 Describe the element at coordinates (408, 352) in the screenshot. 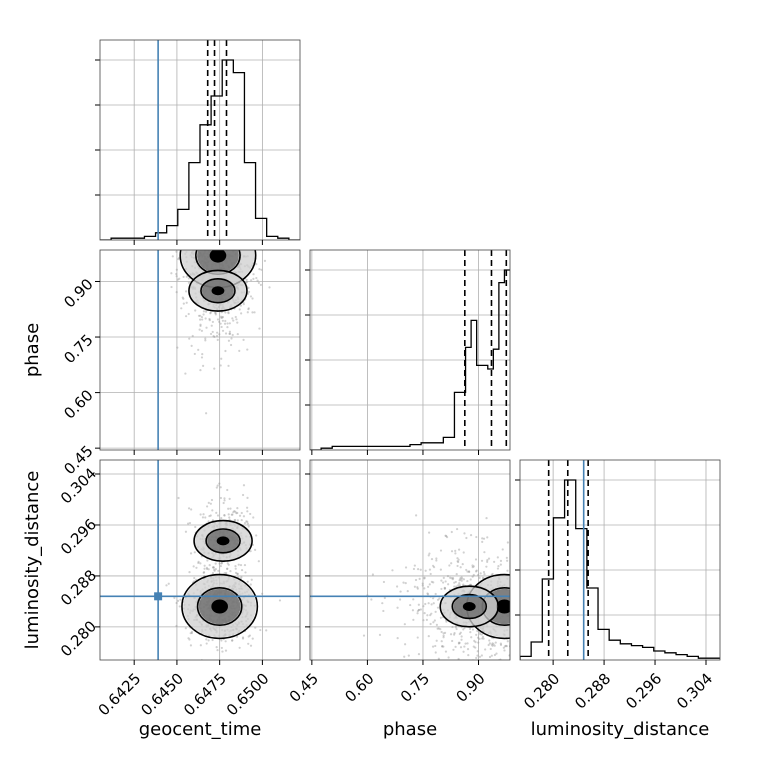

I see `hist-panel-phase` at that location.